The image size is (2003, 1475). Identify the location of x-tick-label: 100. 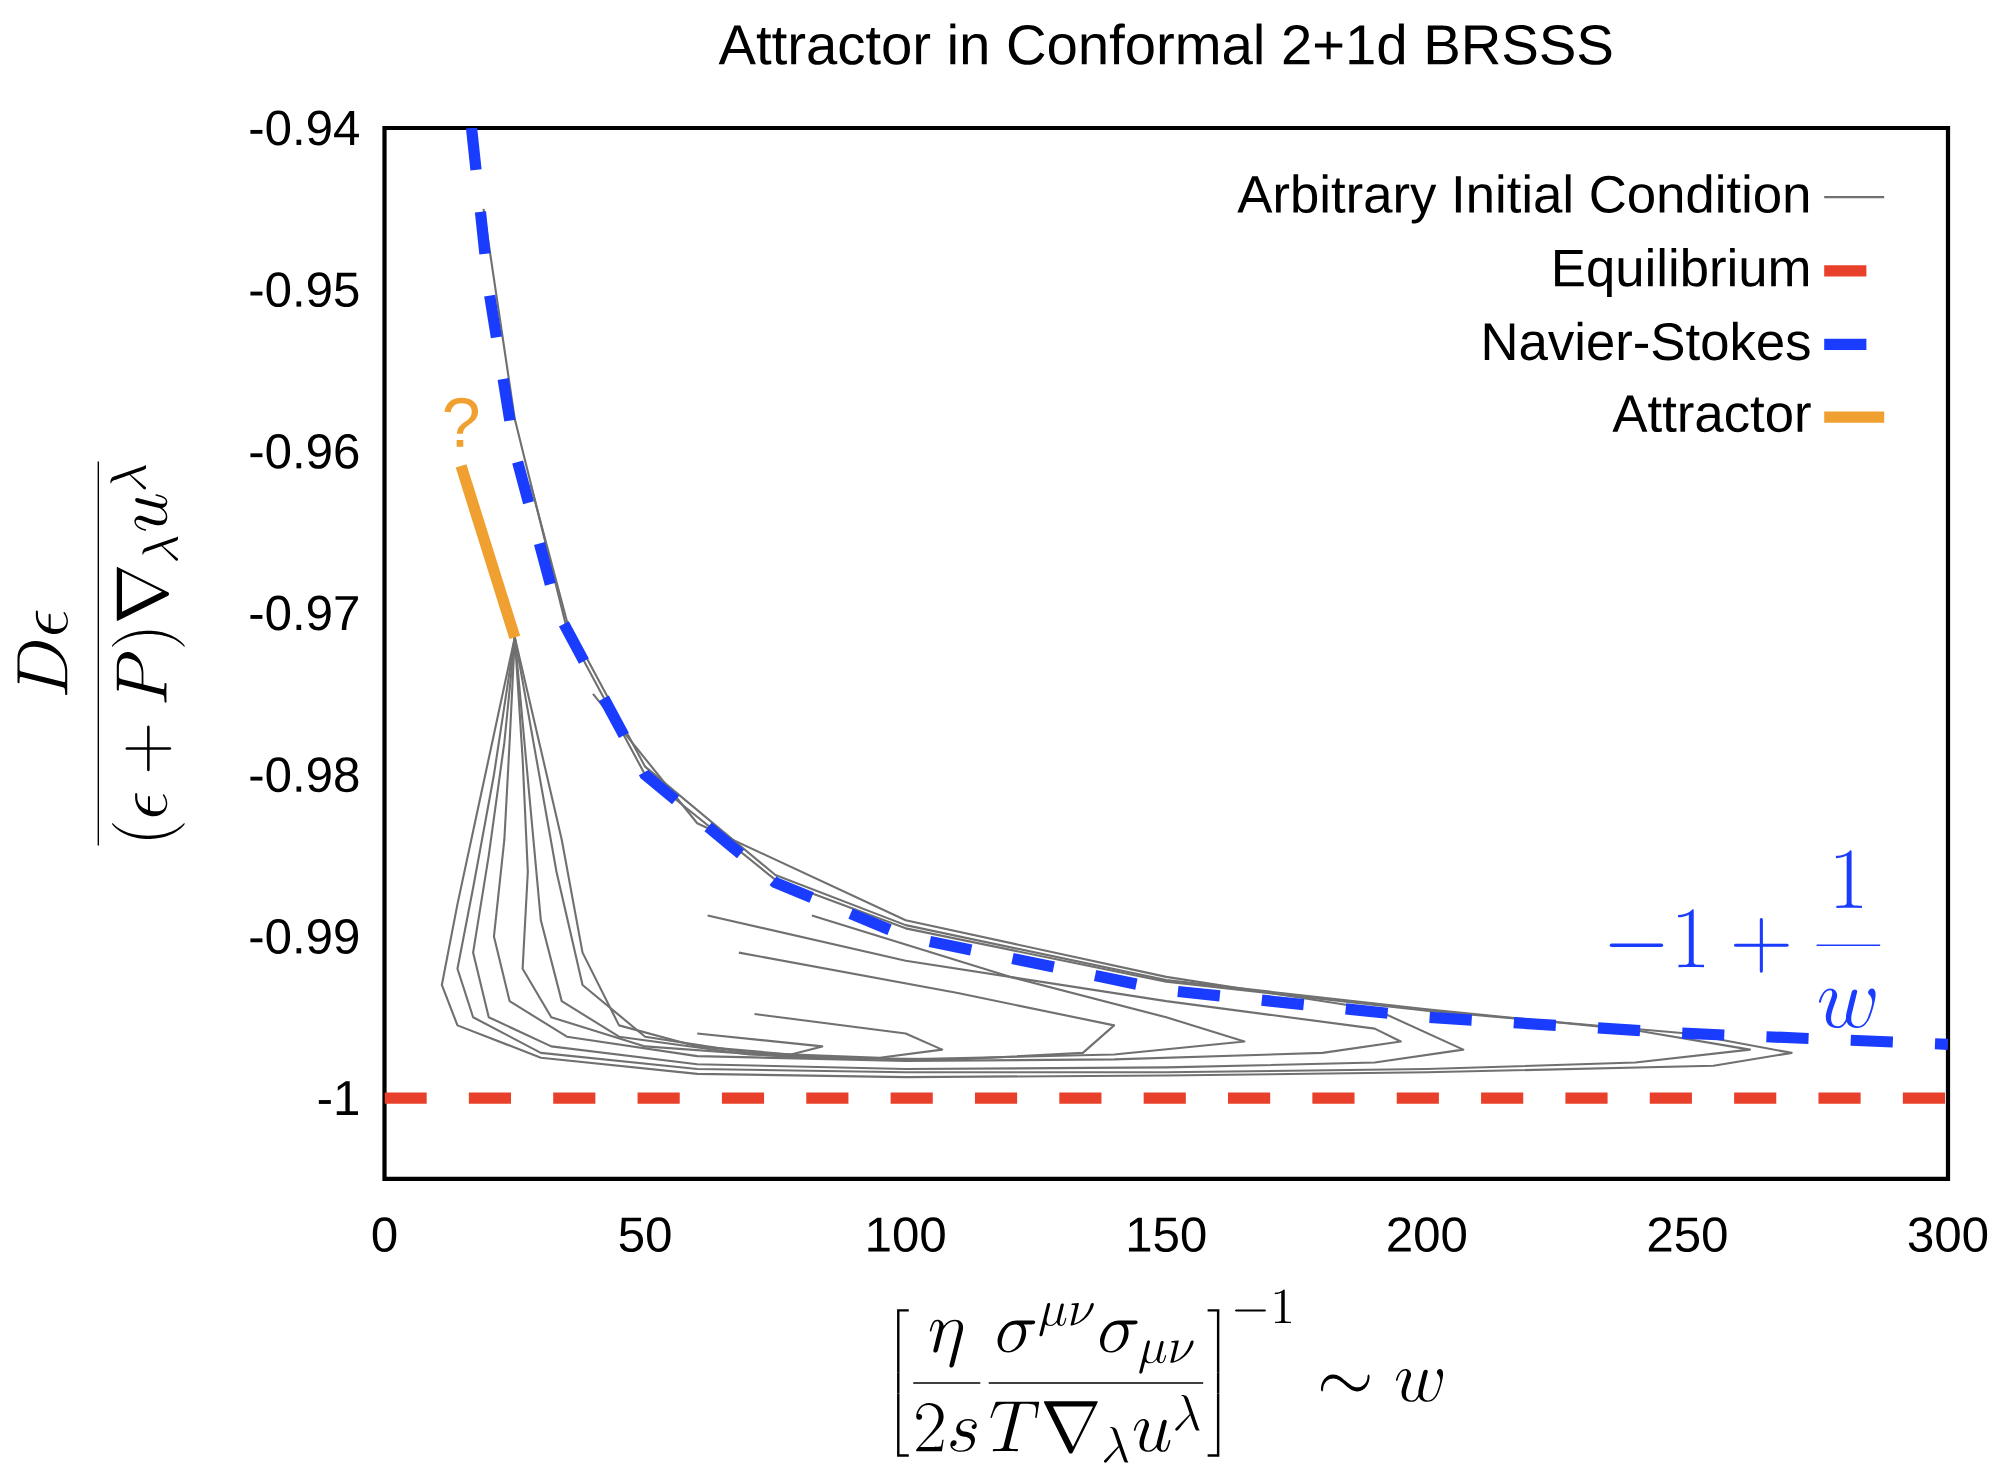
(906, 1235).